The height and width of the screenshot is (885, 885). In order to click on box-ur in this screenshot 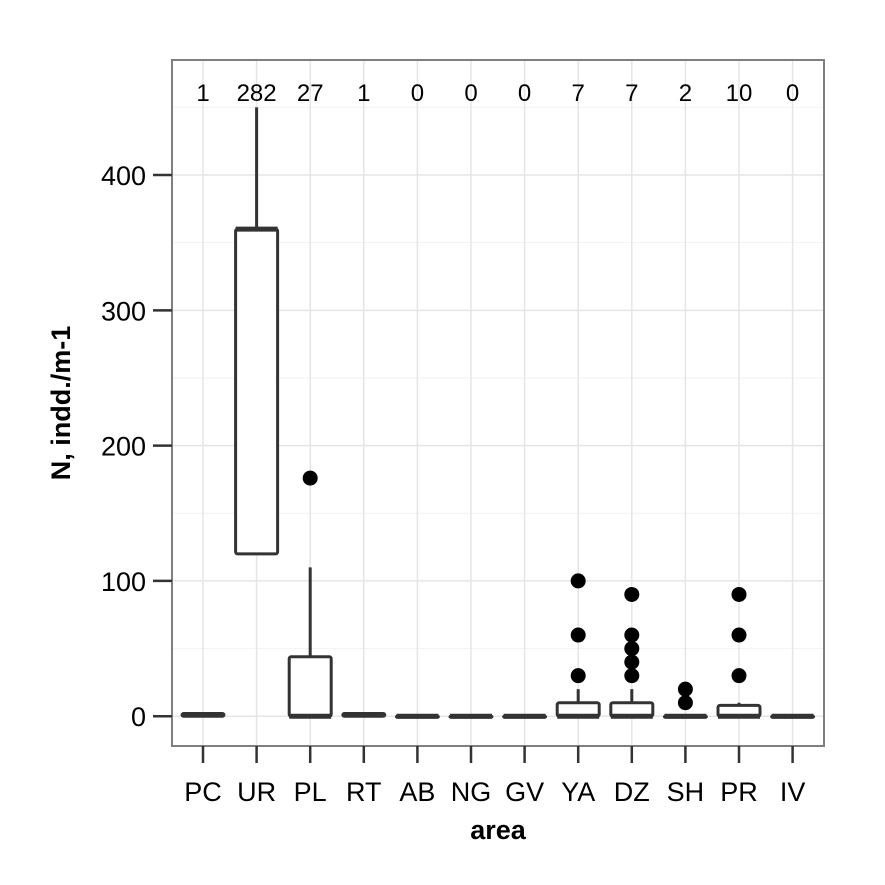, I will do `click(257, 331)`.